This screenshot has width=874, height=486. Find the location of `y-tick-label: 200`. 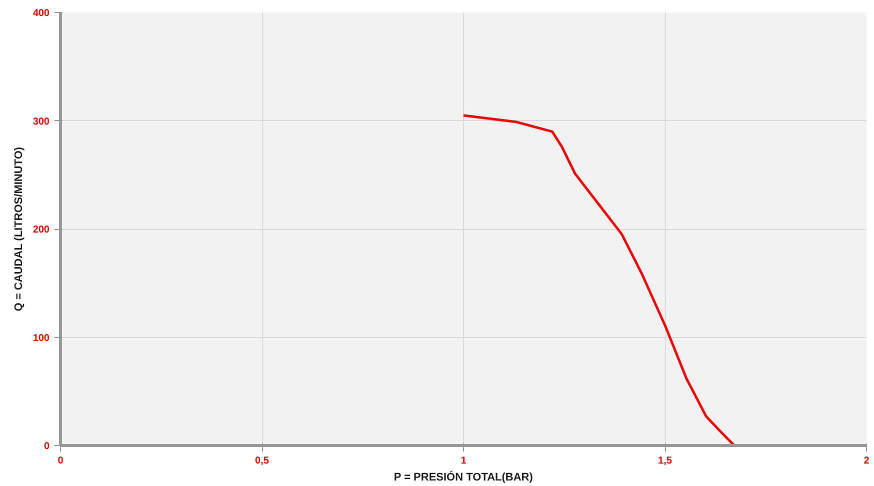

y-tick-label: 200 is located at coordinates (41, 230).